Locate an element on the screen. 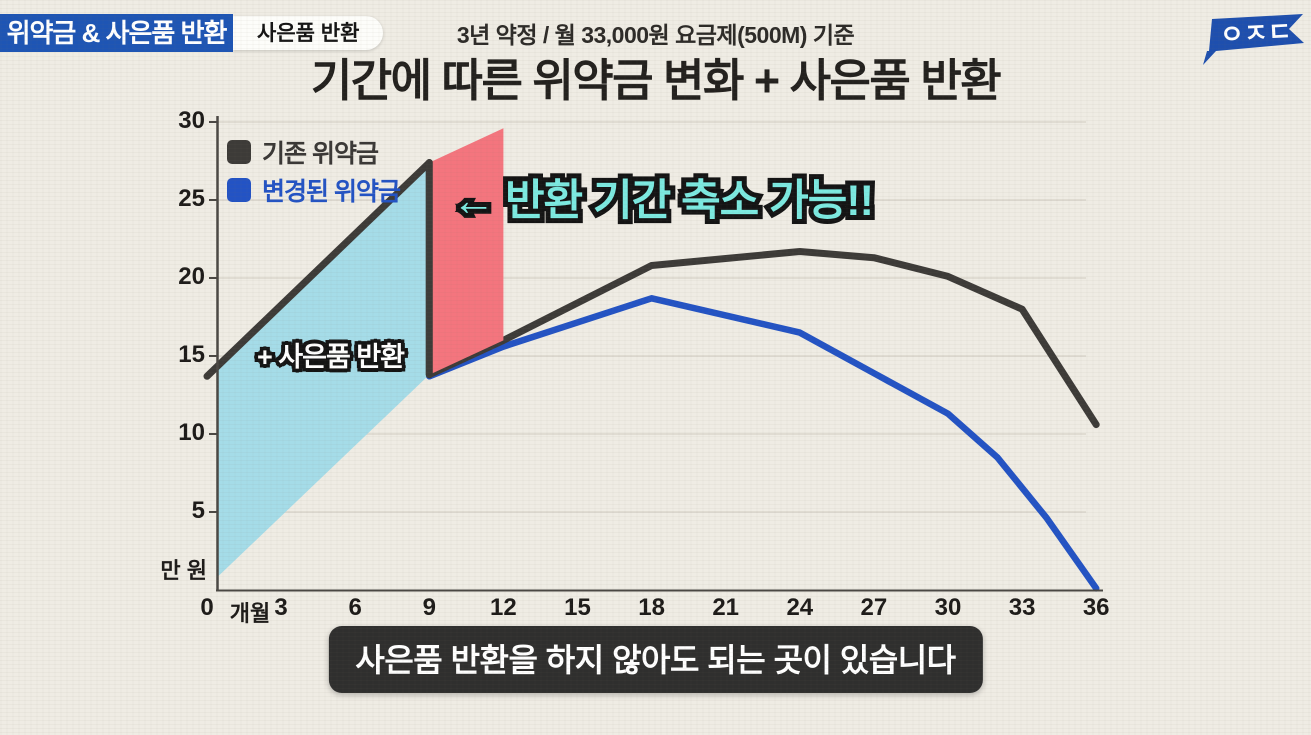  y-tick-label-5: 5 is located at coordinates (198, 510).